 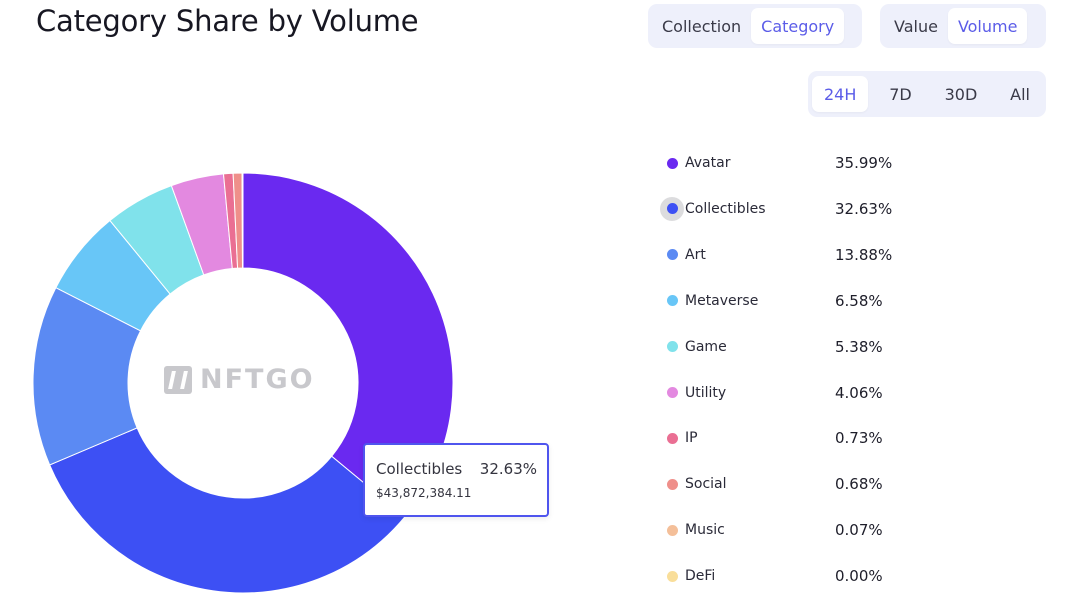 What do you see at coordinates (772, 301) in the screenshot?
I see `legend-item-metaverse: Metaverse 6.58%` at bounding box center [772, 301].